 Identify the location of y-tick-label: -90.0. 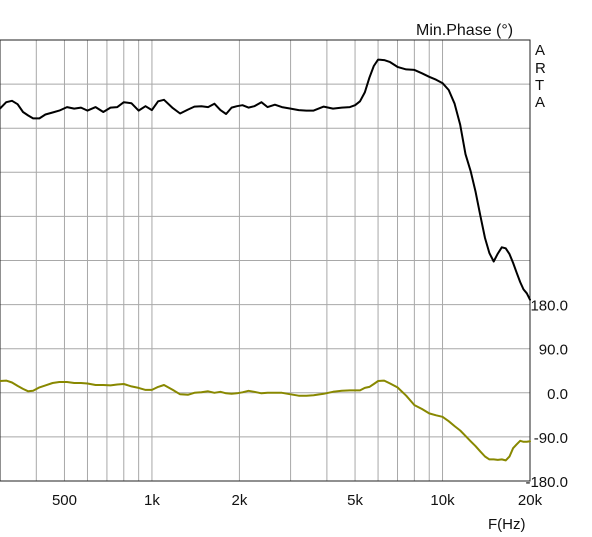
(551, 438).